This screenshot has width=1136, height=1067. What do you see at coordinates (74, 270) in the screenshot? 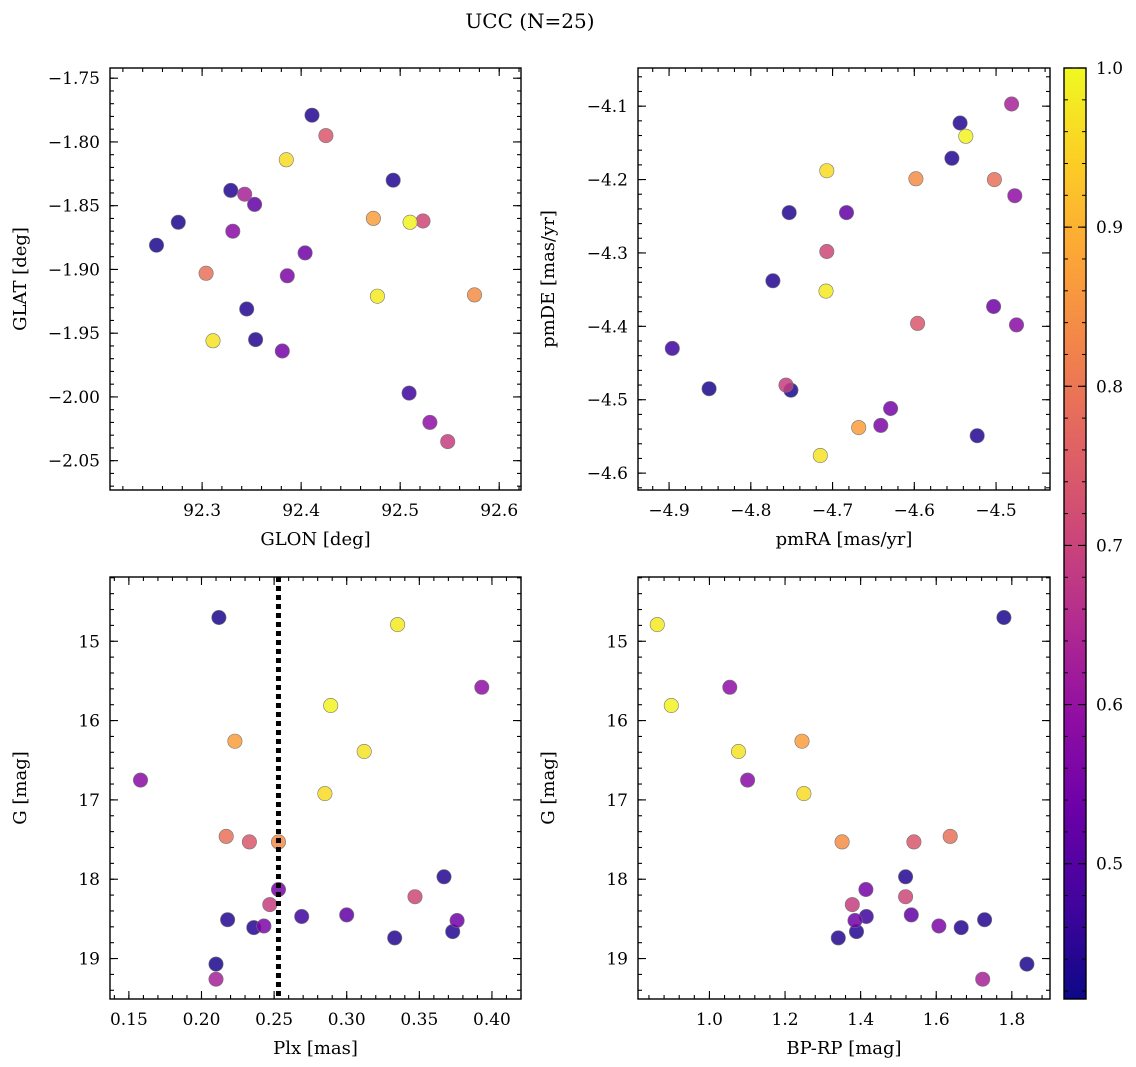
I see `y-tick-label: −1.90` at bounding box center [74, 270].